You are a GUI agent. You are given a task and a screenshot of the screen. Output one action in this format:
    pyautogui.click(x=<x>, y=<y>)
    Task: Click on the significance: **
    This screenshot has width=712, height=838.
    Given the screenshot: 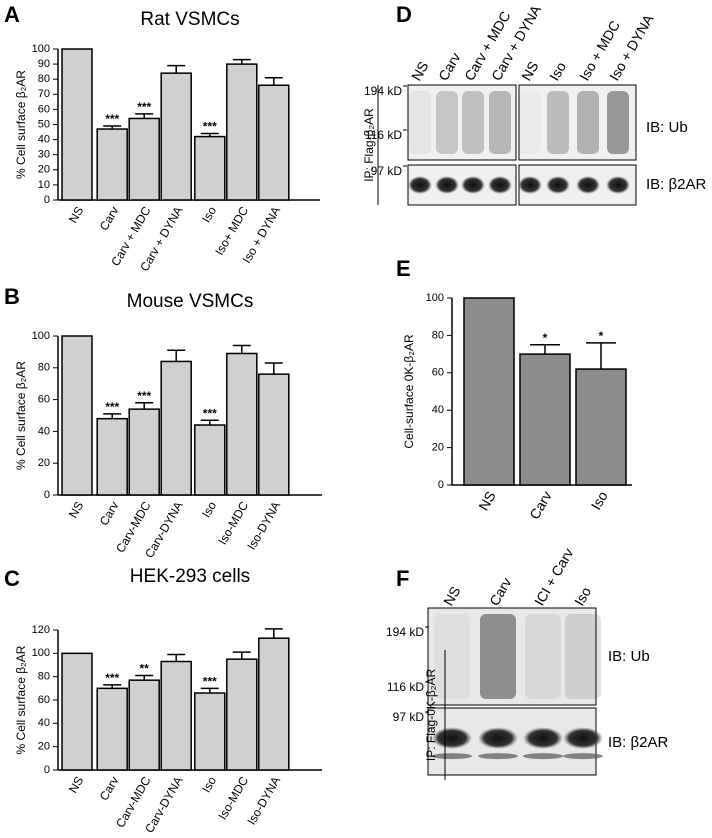 What is the action you would take?
    pyautogui.click(x=145, y=669)
    